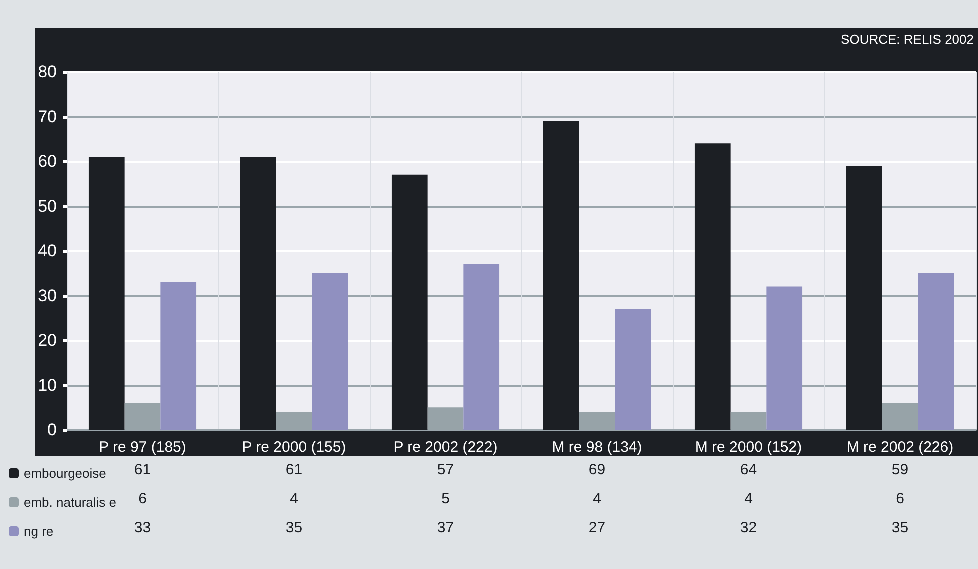  Describe the element at coordinates (900, 470) in the screenshot. I see `data-label: 59` at that location.